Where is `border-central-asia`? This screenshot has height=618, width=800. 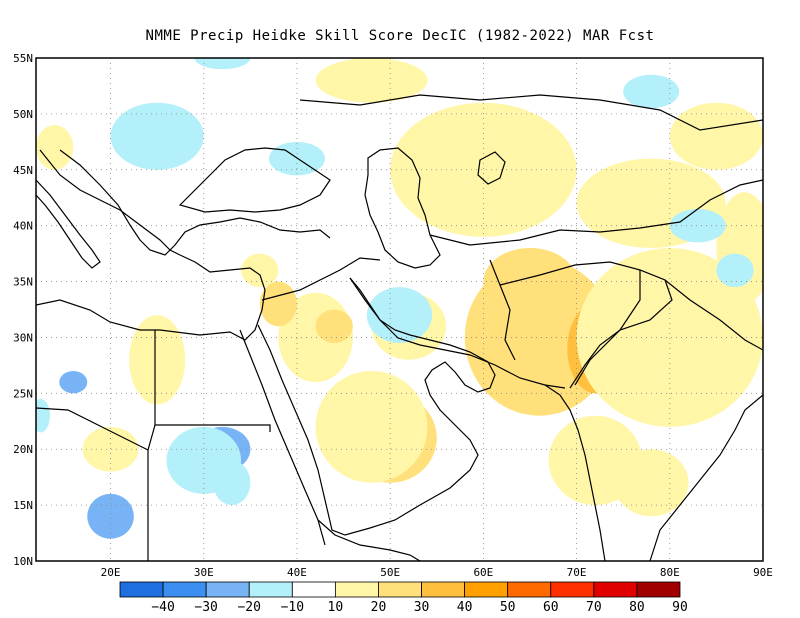
border-central-asia is located at coordinates (596, 212).